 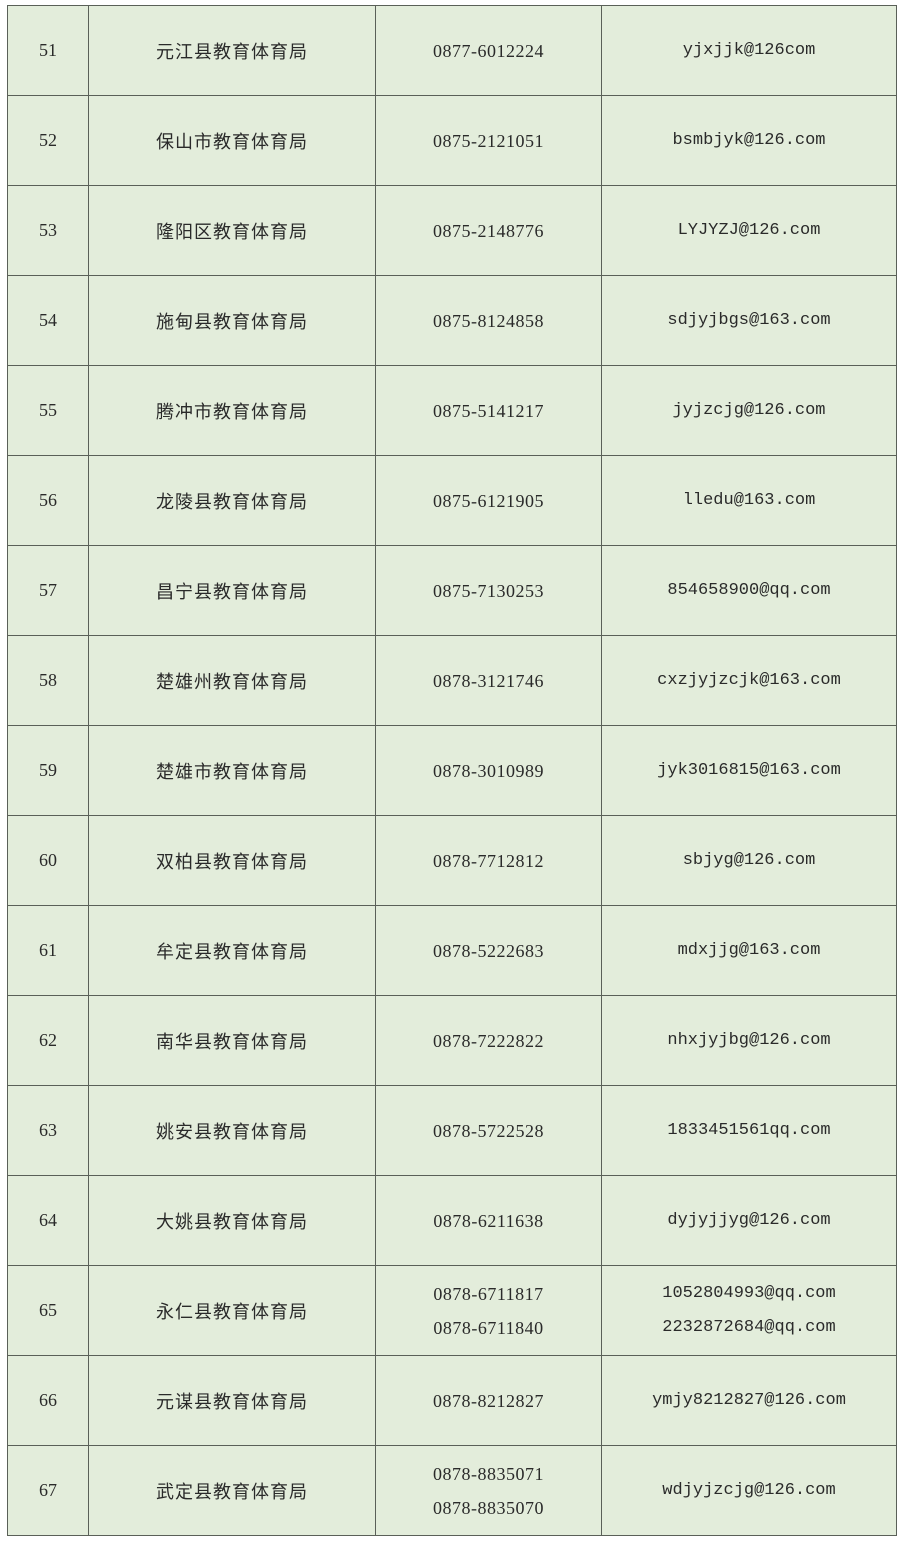 I want to click on organization-name: 南华县教育体育局, so click(x=232, y=1040).